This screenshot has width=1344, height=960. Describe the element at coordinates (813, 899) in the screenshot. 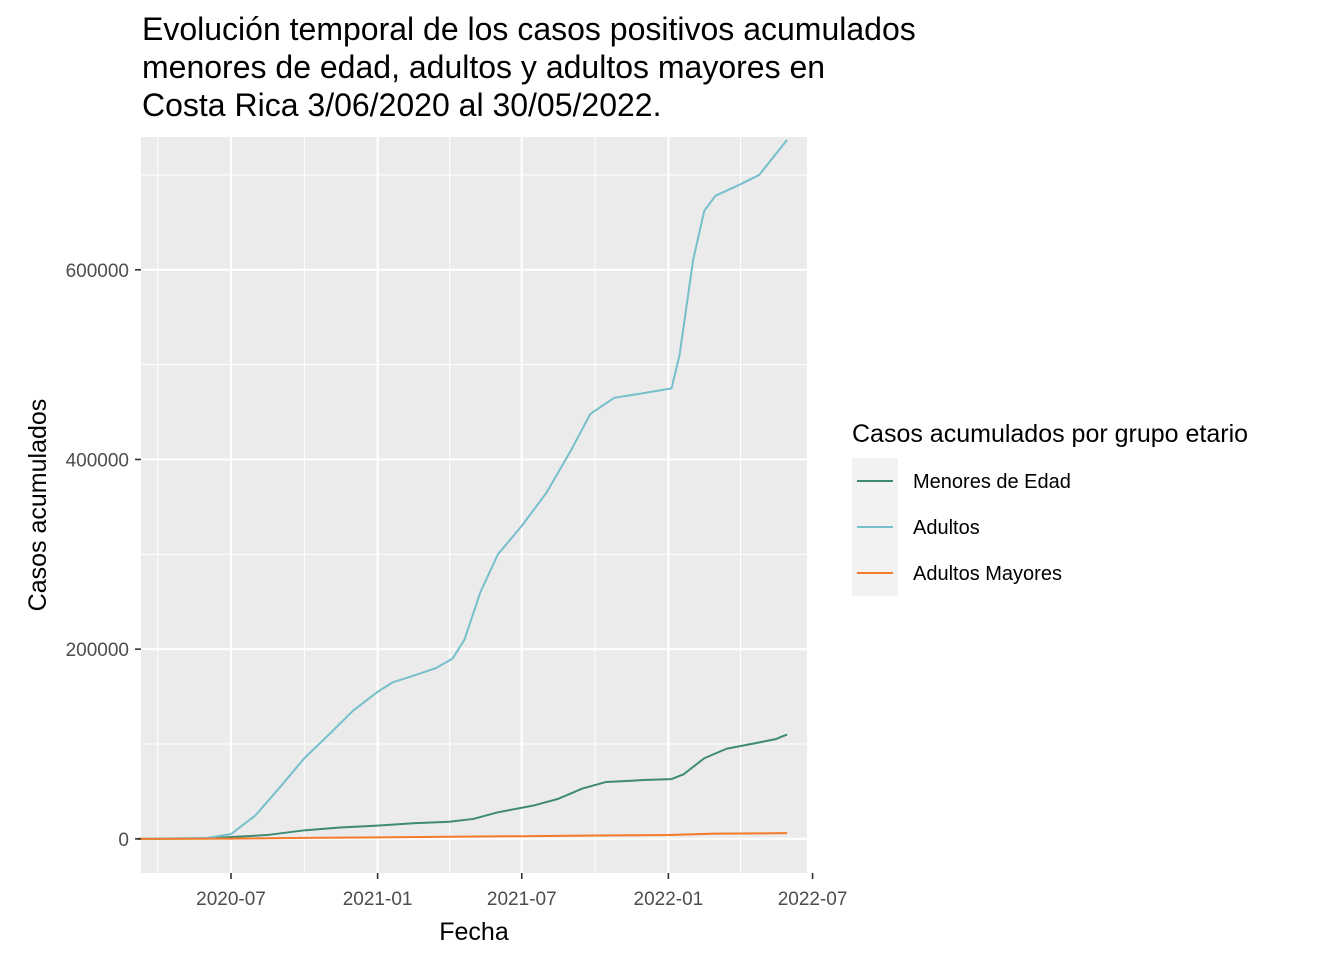

I see `x-tick-label: 2022-07` at that location.